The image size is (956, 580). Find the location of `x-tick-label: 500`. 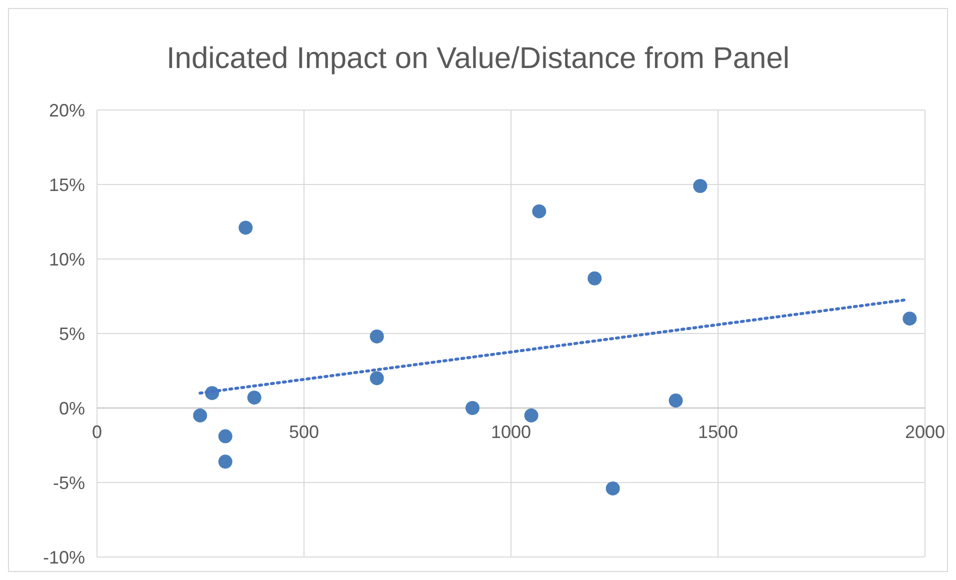

x-tick-label: 500 is located at coordinates (304, 432).